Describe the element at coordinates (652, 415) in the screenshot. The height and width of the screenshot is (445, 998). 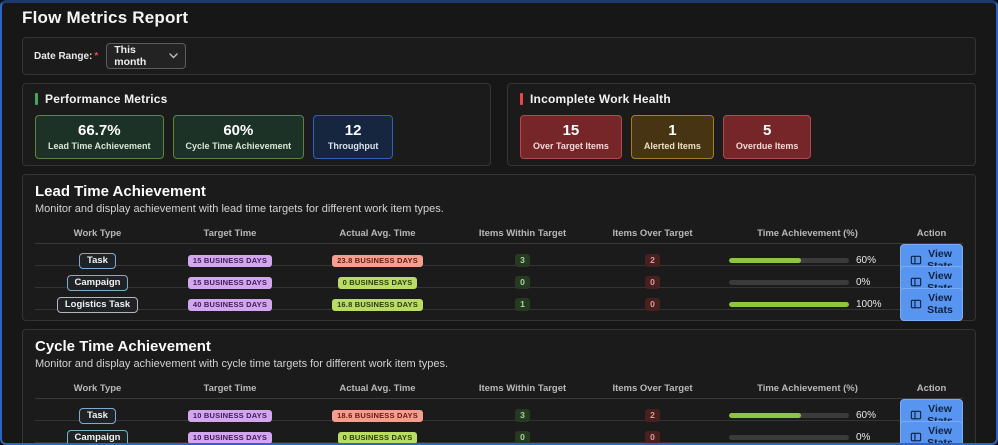
I see `items-over-target-count: 2` at that location.